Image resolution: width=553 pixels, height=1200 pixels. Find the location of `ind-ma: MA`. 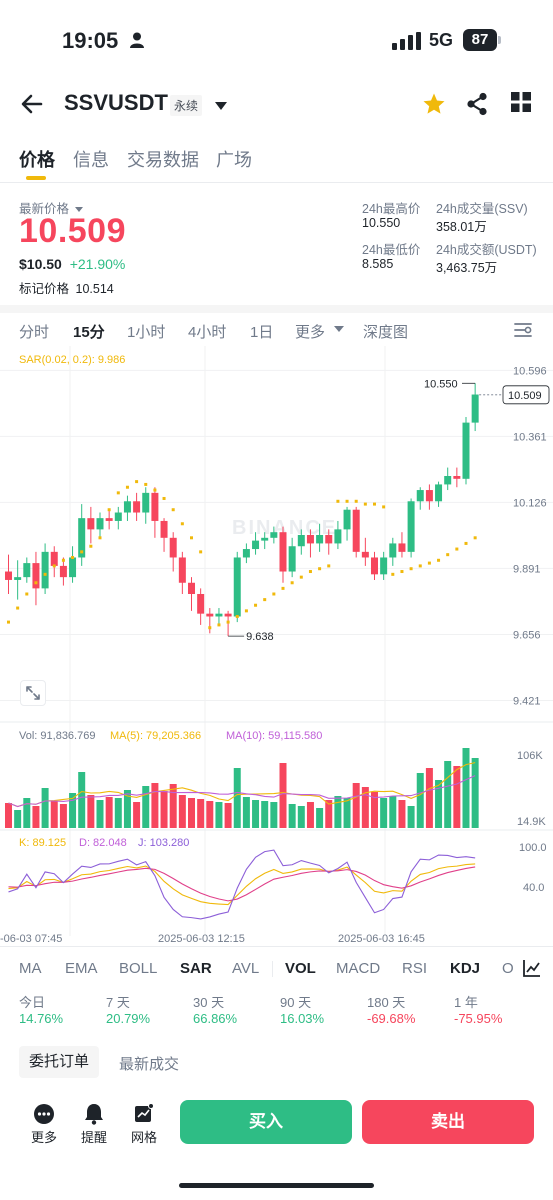

ind-ma: MA is located at coordinates (30, 968).